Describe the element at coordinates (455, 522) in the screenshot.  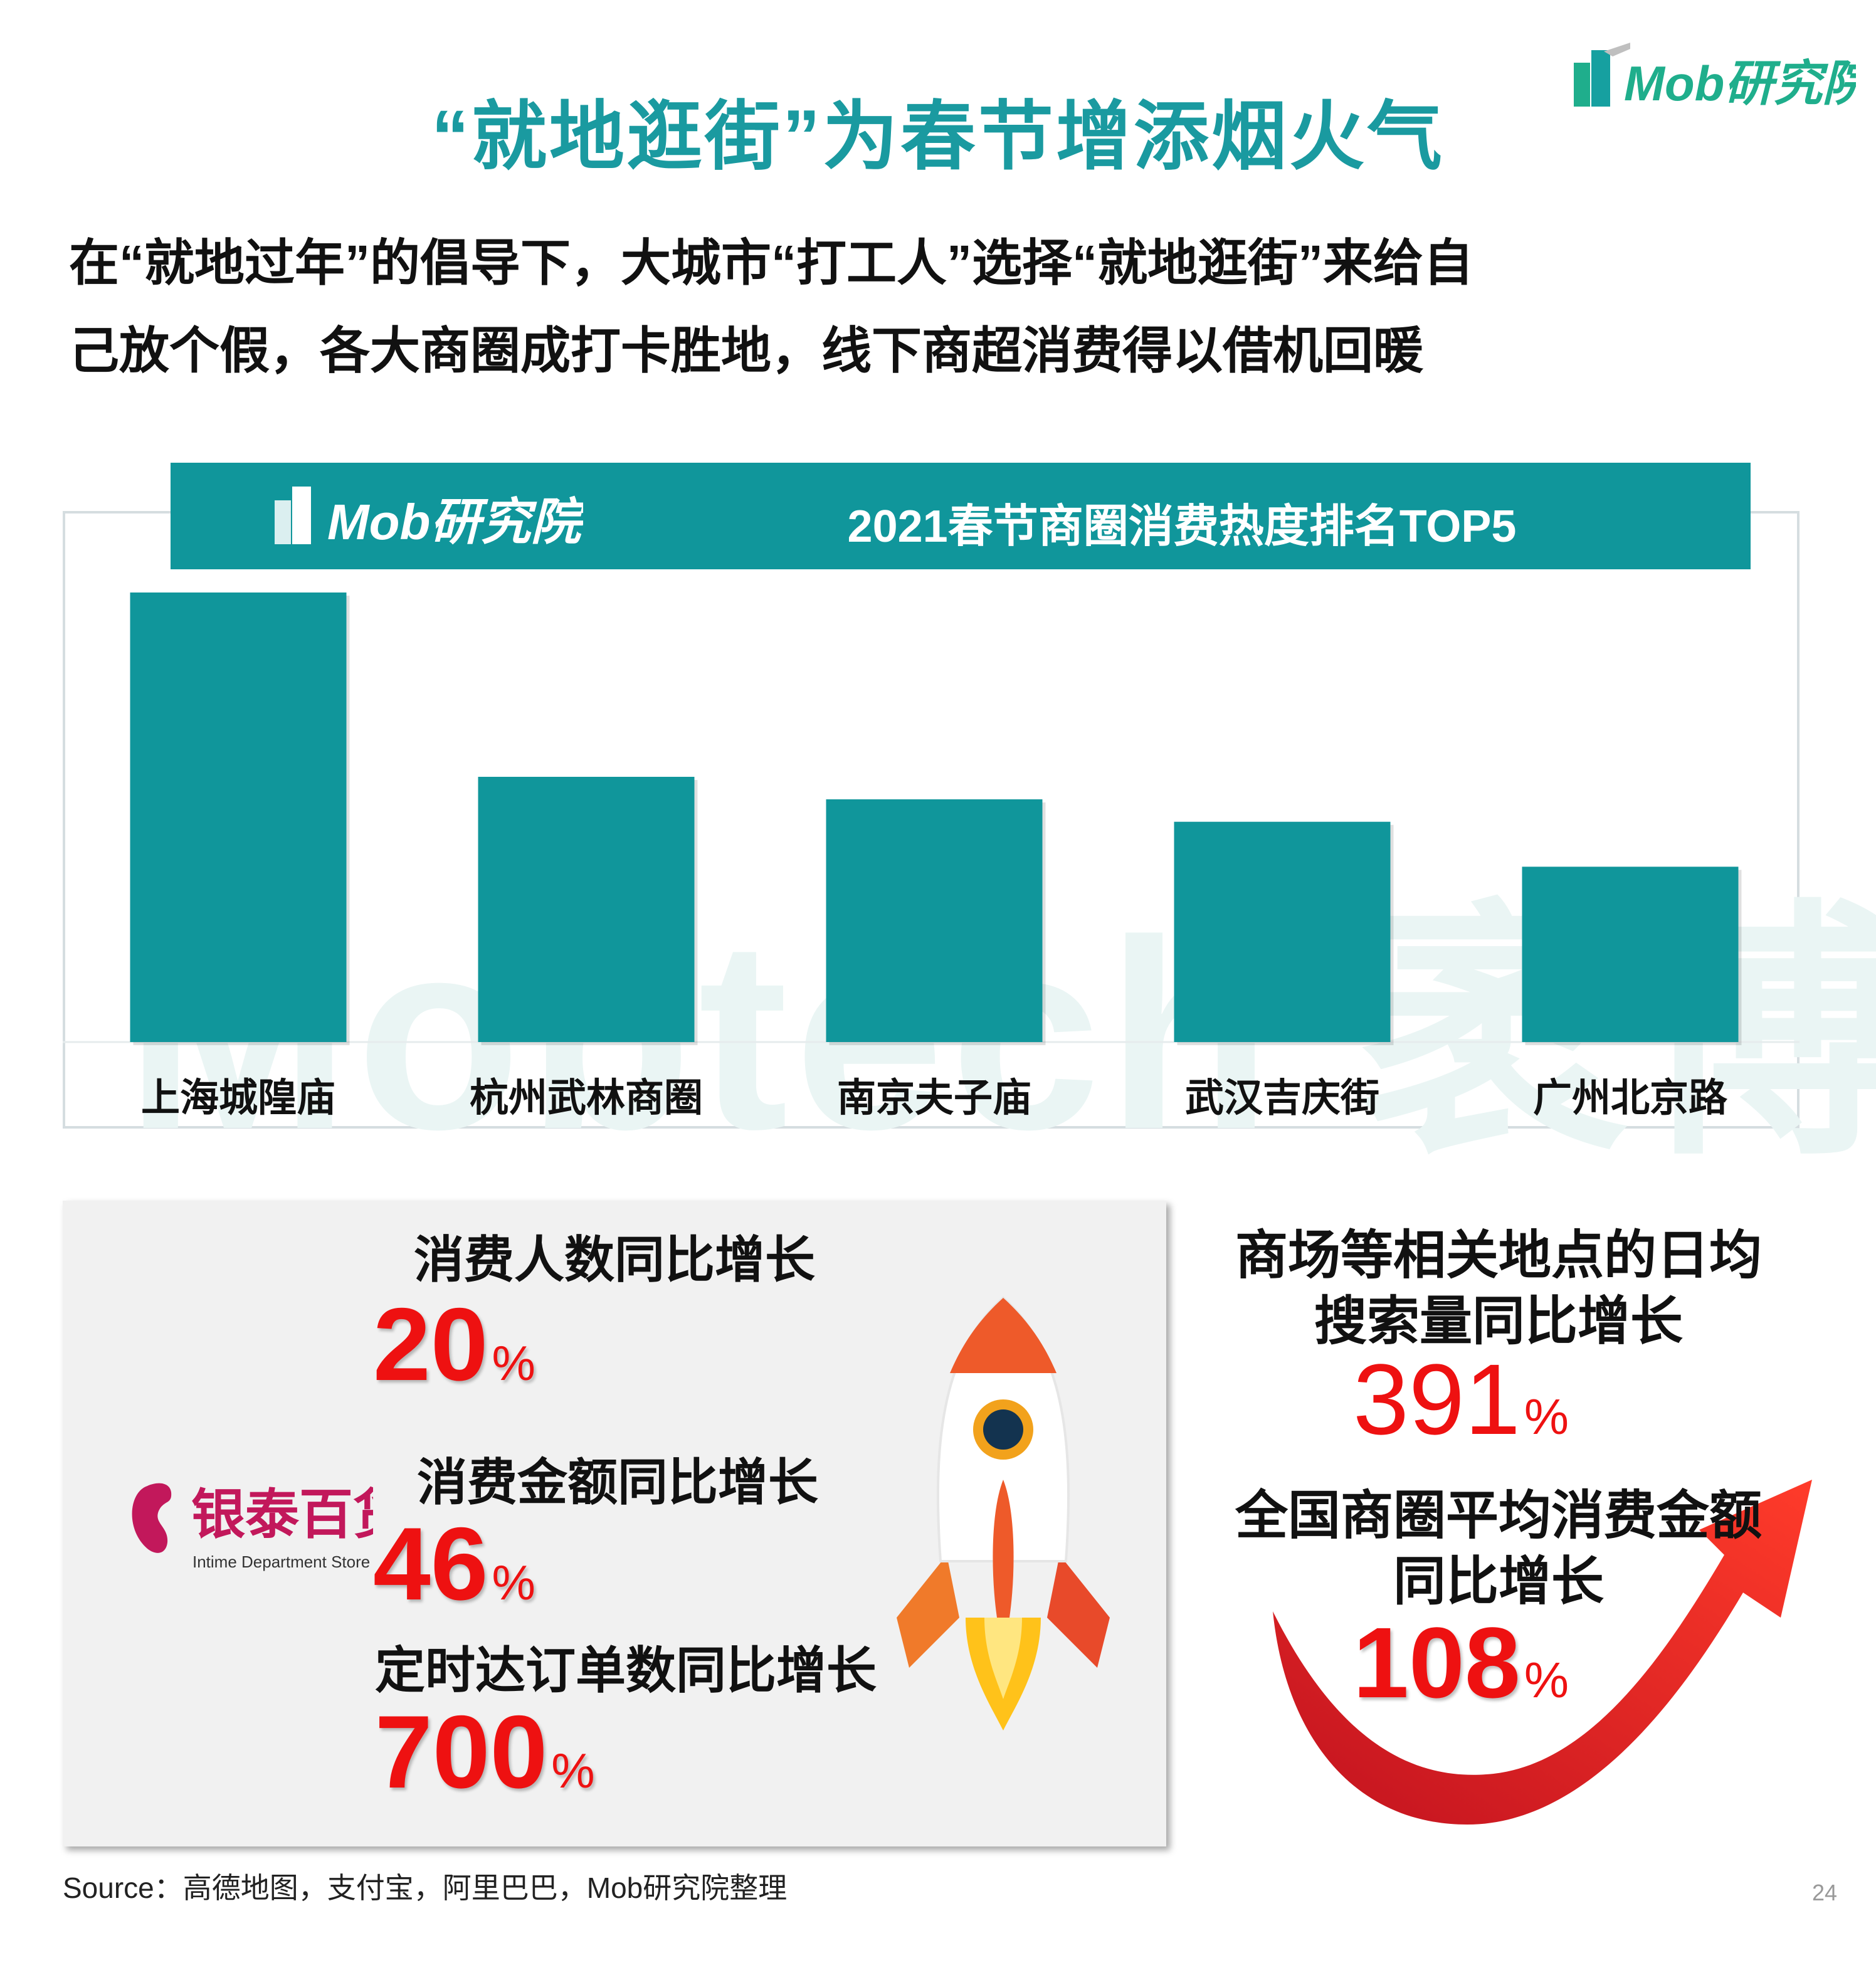
I see `chart-logo-text: Mob研究院` at that location.